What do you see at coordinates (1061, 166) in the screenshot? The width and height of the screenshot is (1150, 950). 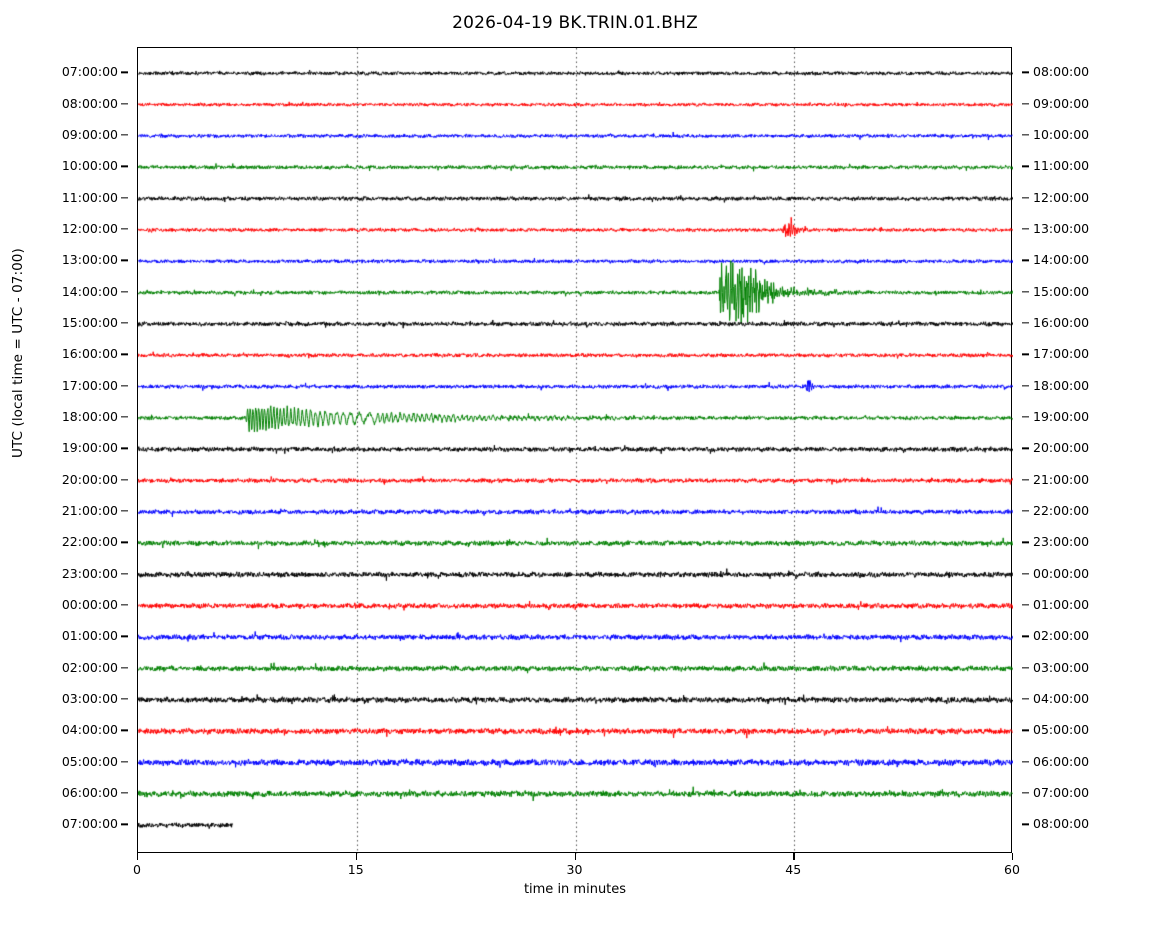 I see `right-time-label: 11:00:00` at bounding box center [1061, 166].